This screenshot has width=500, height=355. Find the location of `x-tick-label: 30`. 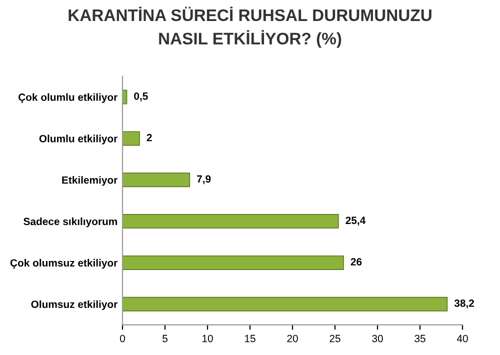

x-tick-label: 30 is located at coordinates (377, 338).